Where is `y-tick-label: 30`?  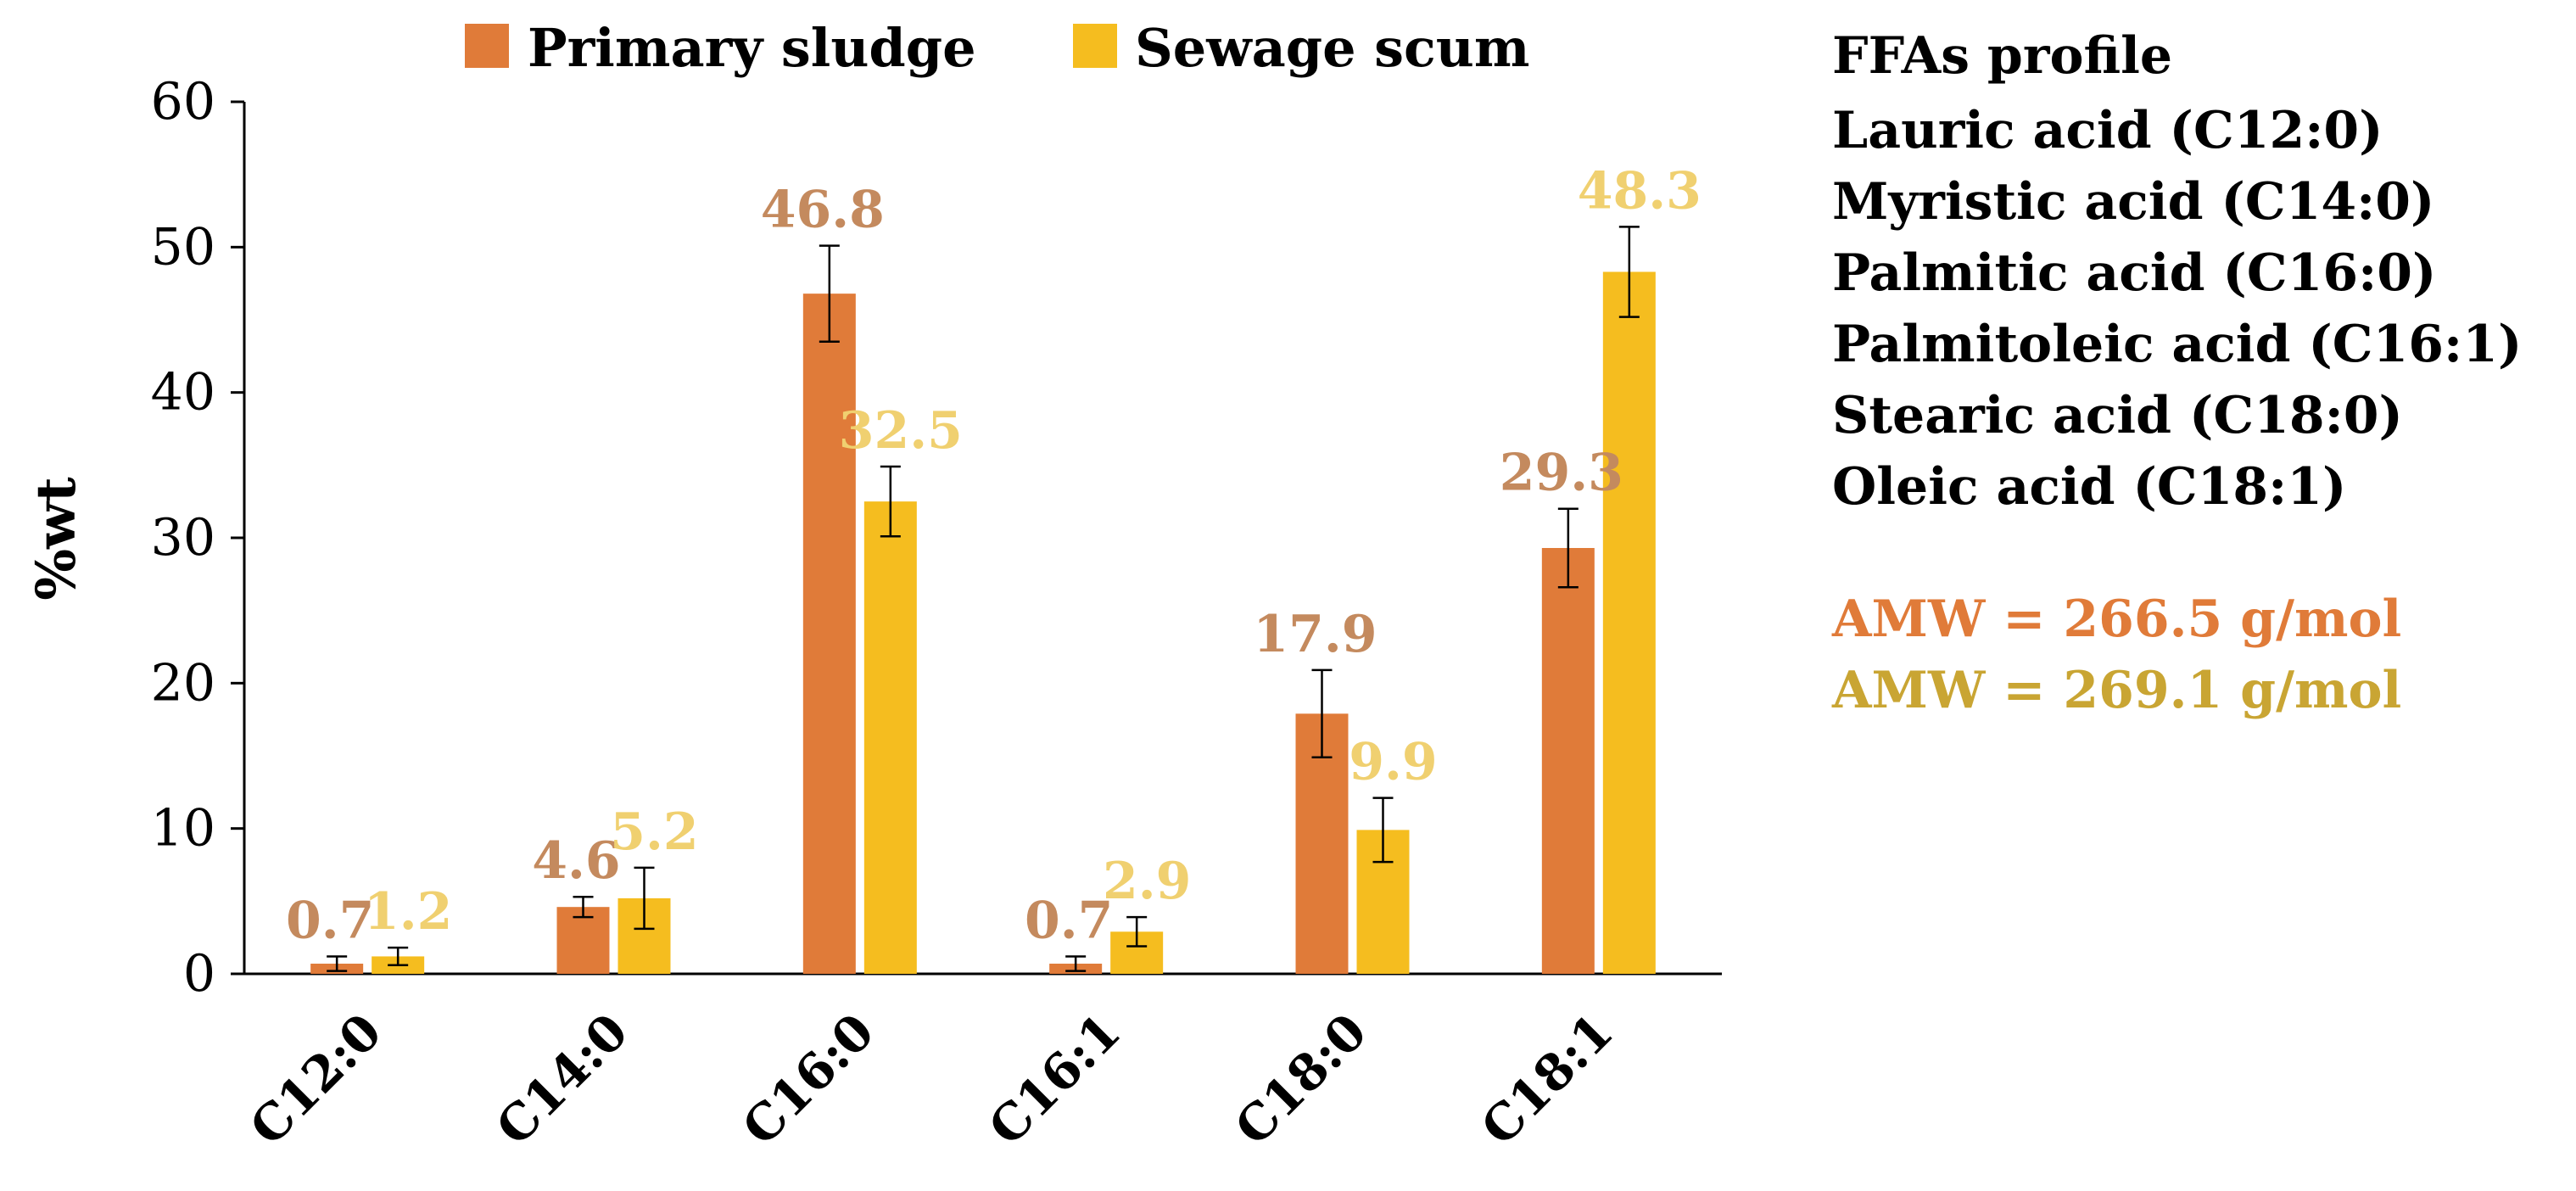
y-tick-label: 30 is located at coordinates (183, 538).